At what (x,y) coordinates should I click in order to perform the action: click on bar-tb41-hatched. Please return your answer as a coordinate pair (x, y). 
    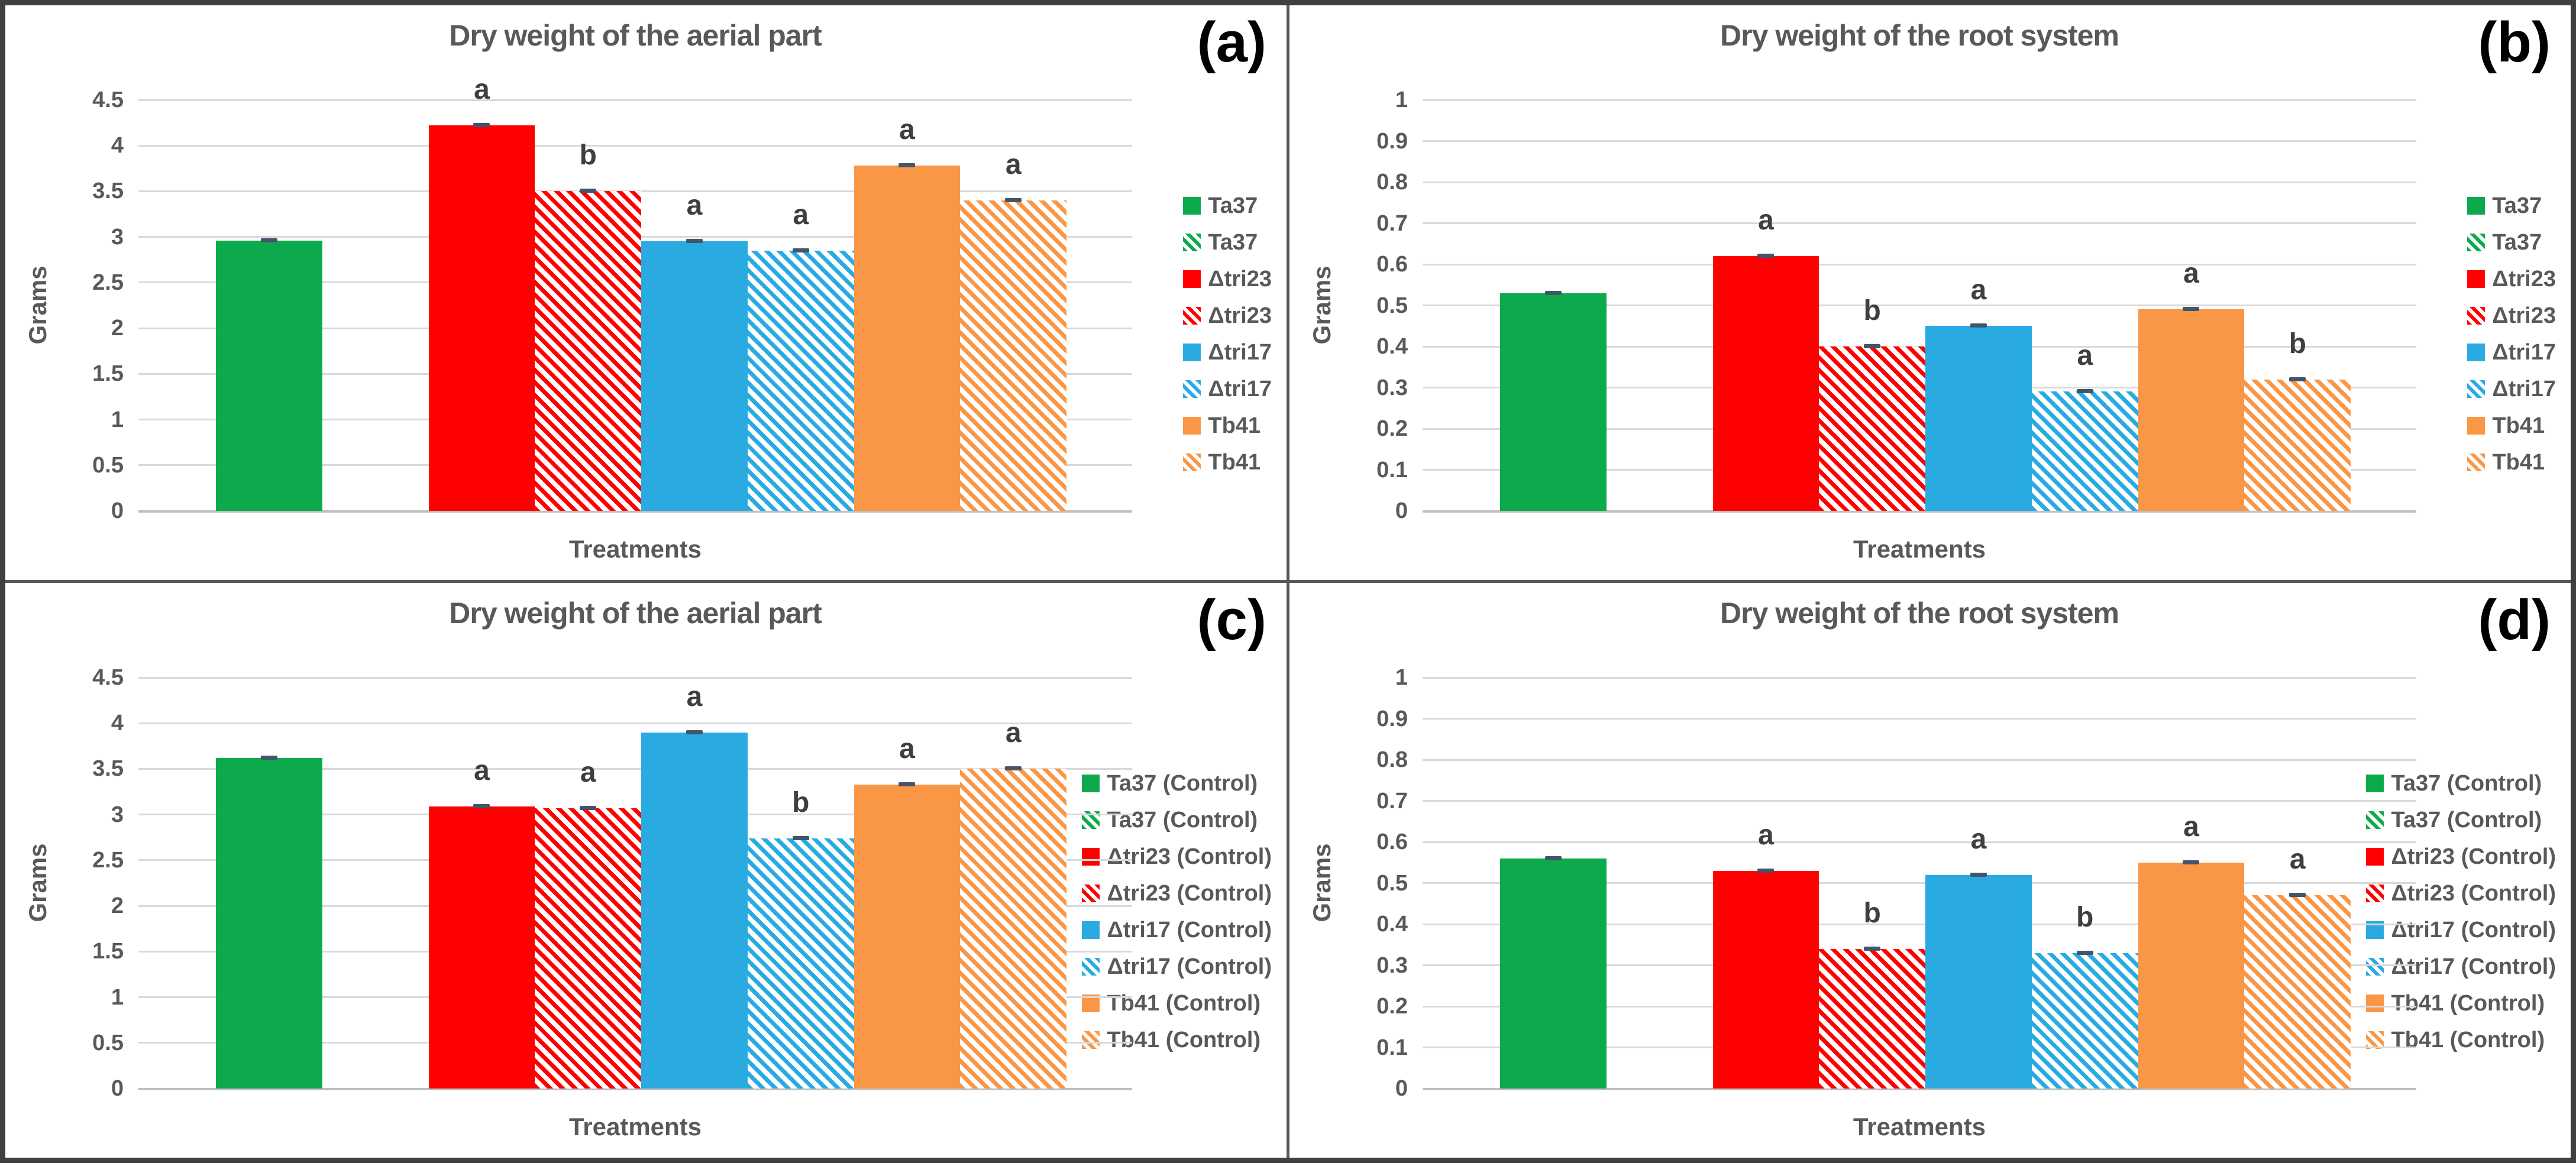
    Looking at the image, I should click on (2297, 445).